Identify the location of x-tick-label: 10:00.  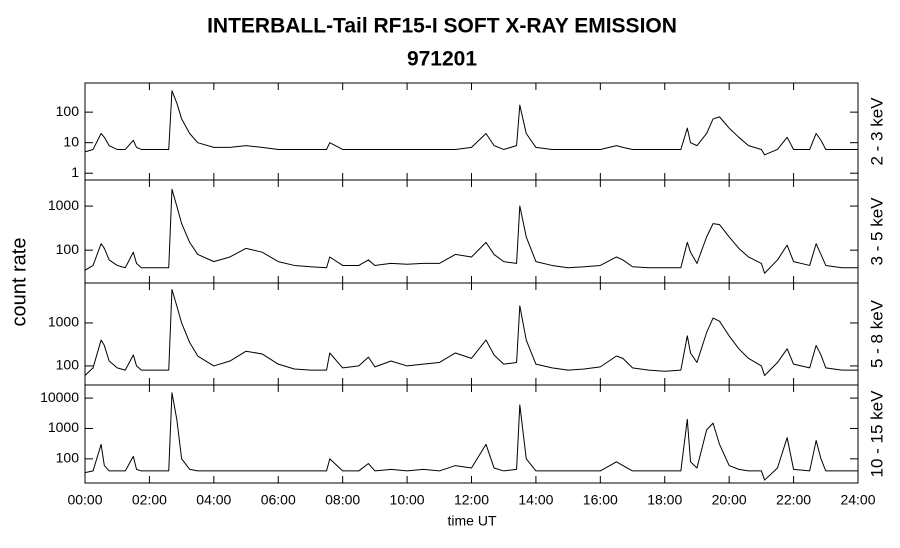
(407, 500).